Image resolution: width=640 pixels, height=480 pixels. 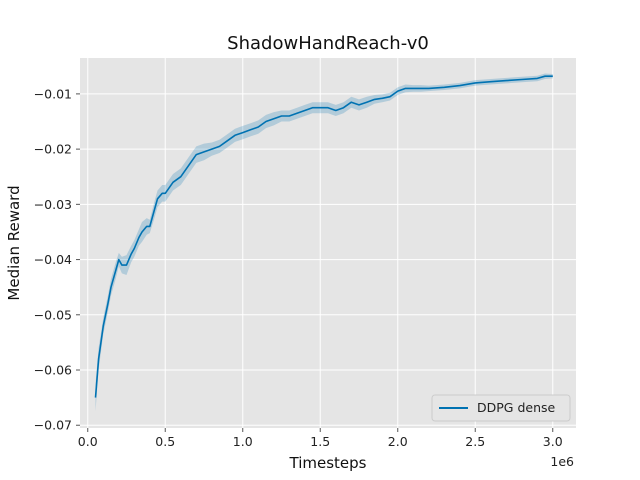 I want to click on x-tick-label: 1.5, so click(x=320, y=441).